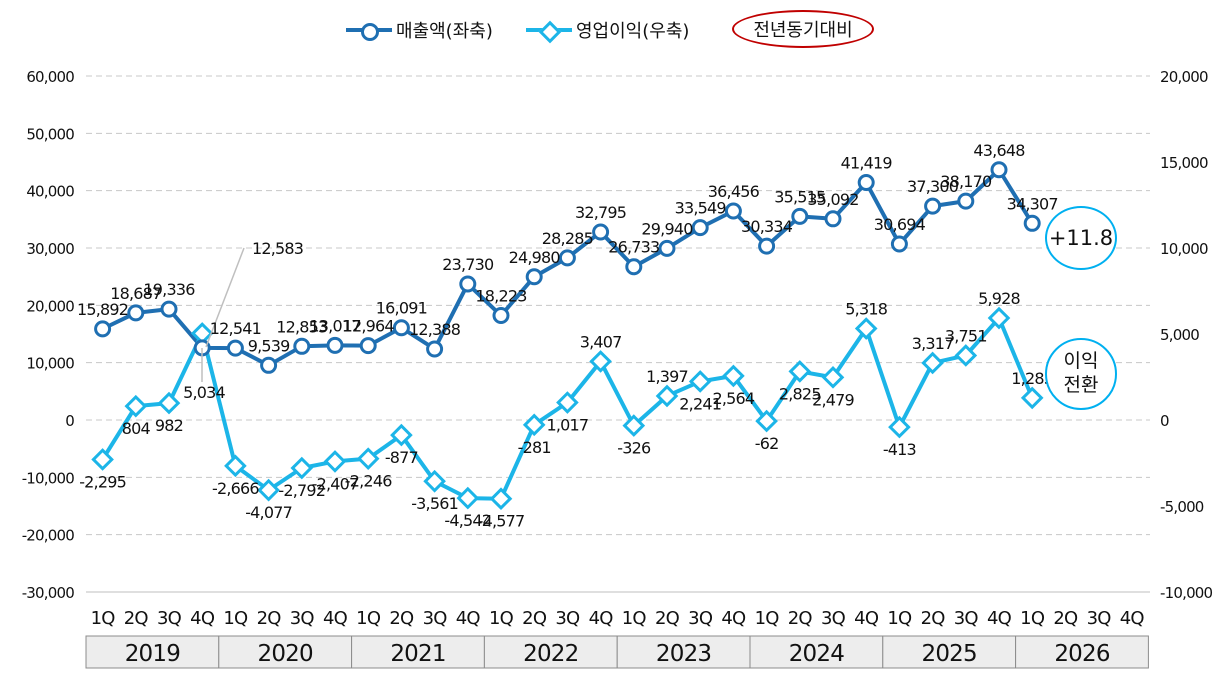 The width and height of the screenshot is (1229, 686). I want to click on sales-data-label: 12,583, so click(277, 248).